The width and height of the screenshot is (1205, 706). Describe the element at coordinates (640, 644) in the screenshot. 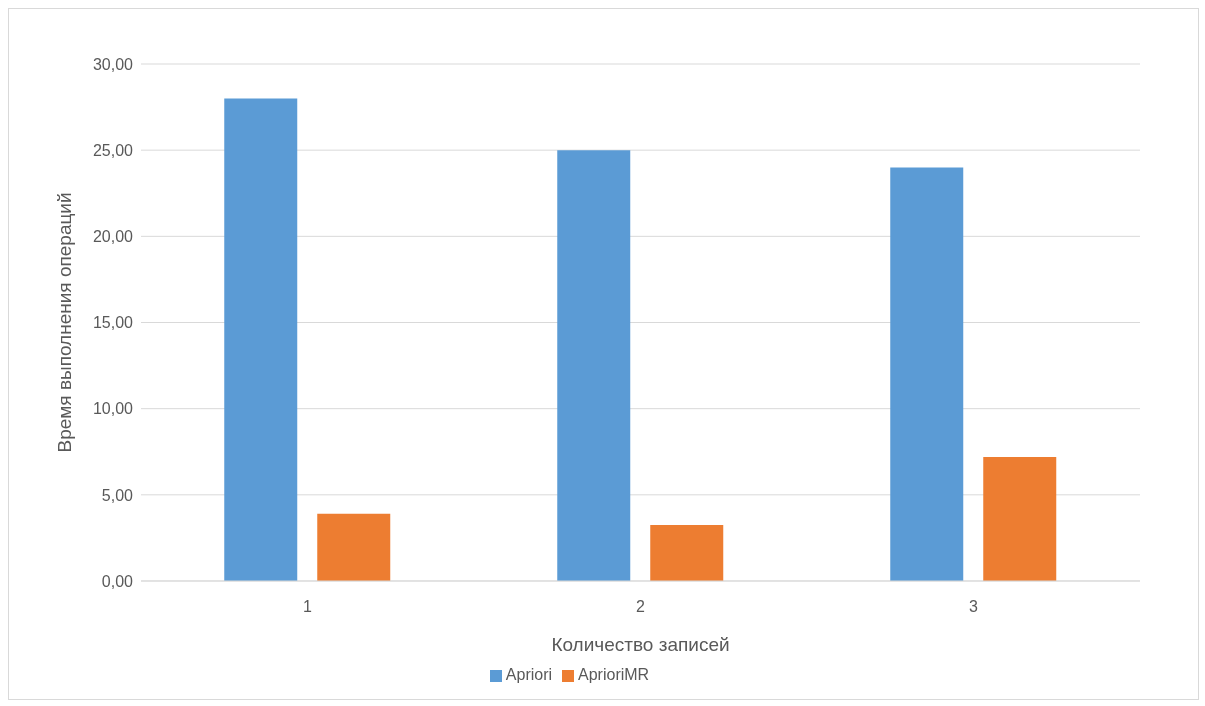

I see `x-axis-title: Количество записей` at that location.